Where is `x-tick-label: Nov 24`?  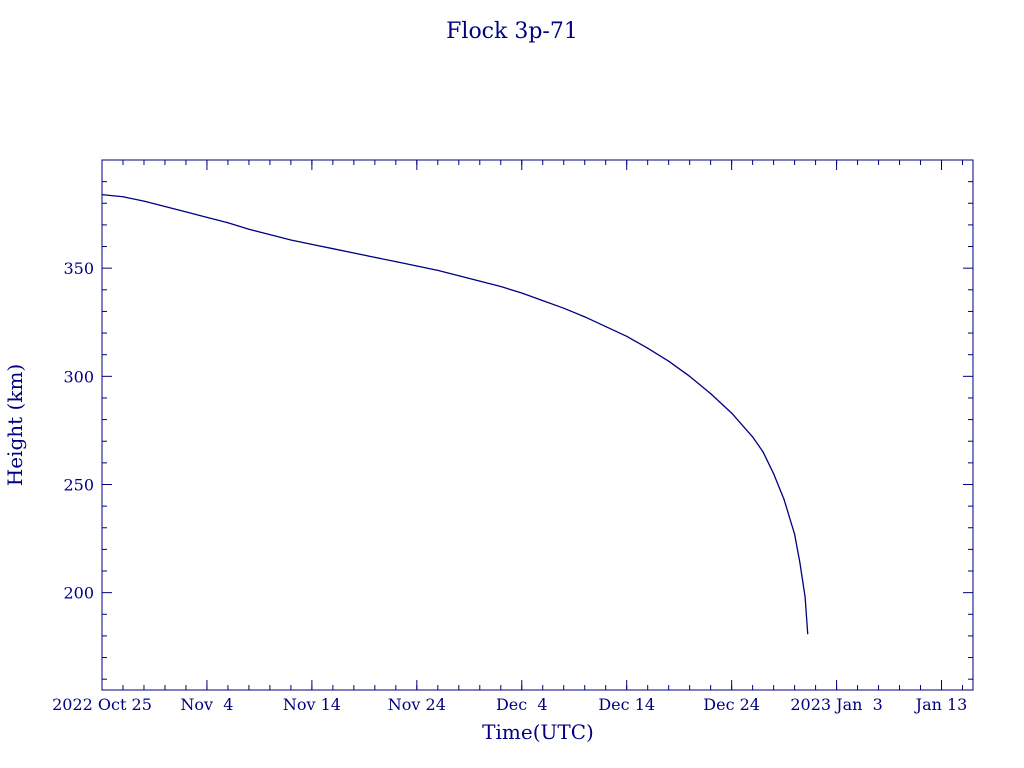
x-tick-label: Nov 24 is located at coordinates (417, 704).